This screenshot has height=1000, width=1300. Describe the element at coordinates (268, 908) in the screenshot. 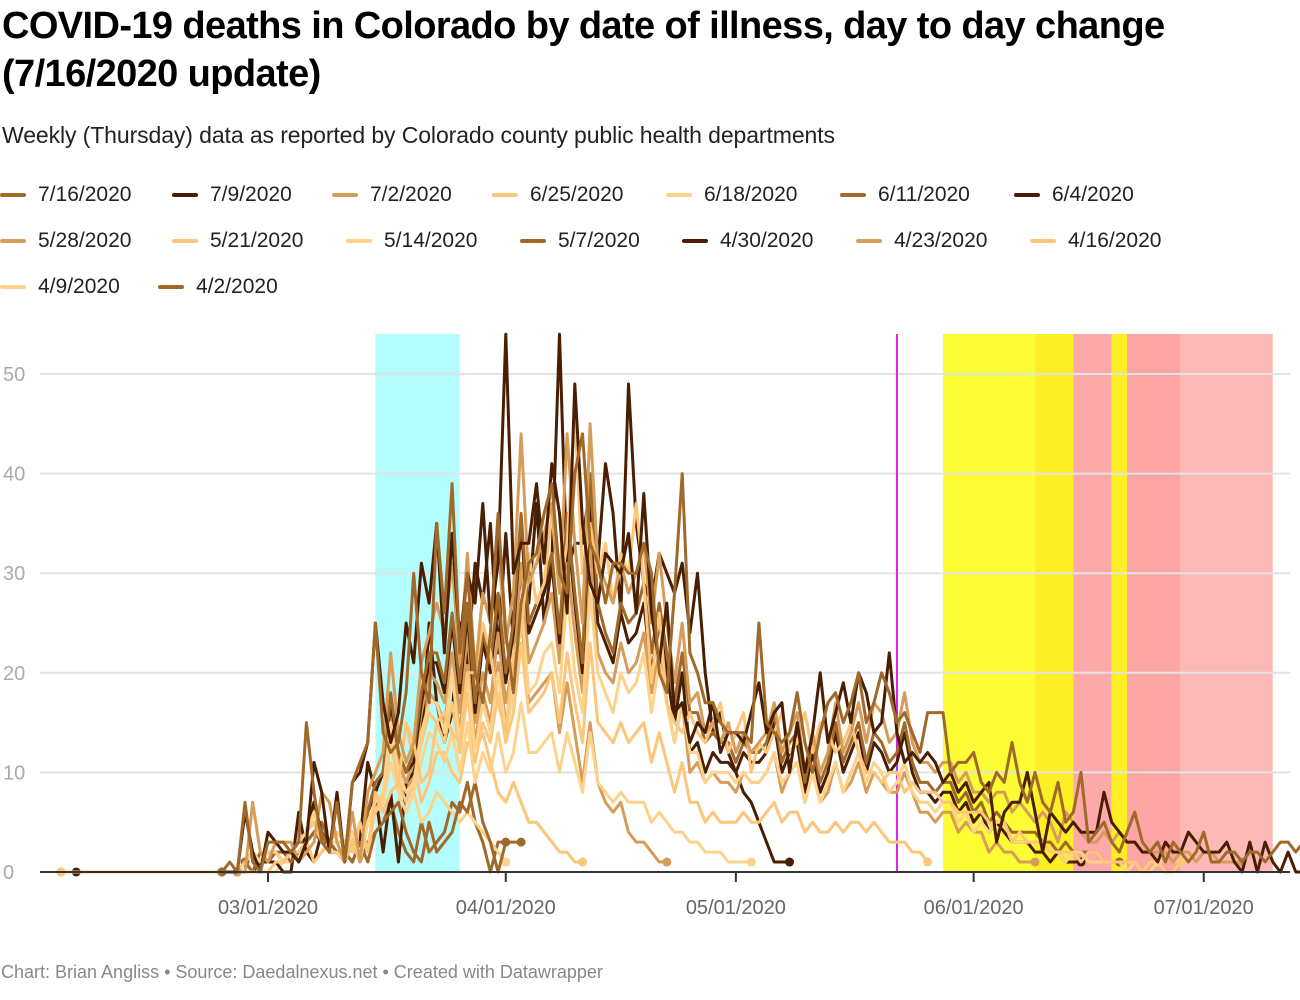

I see `x-tick-label: 03/01/2020` at that location.